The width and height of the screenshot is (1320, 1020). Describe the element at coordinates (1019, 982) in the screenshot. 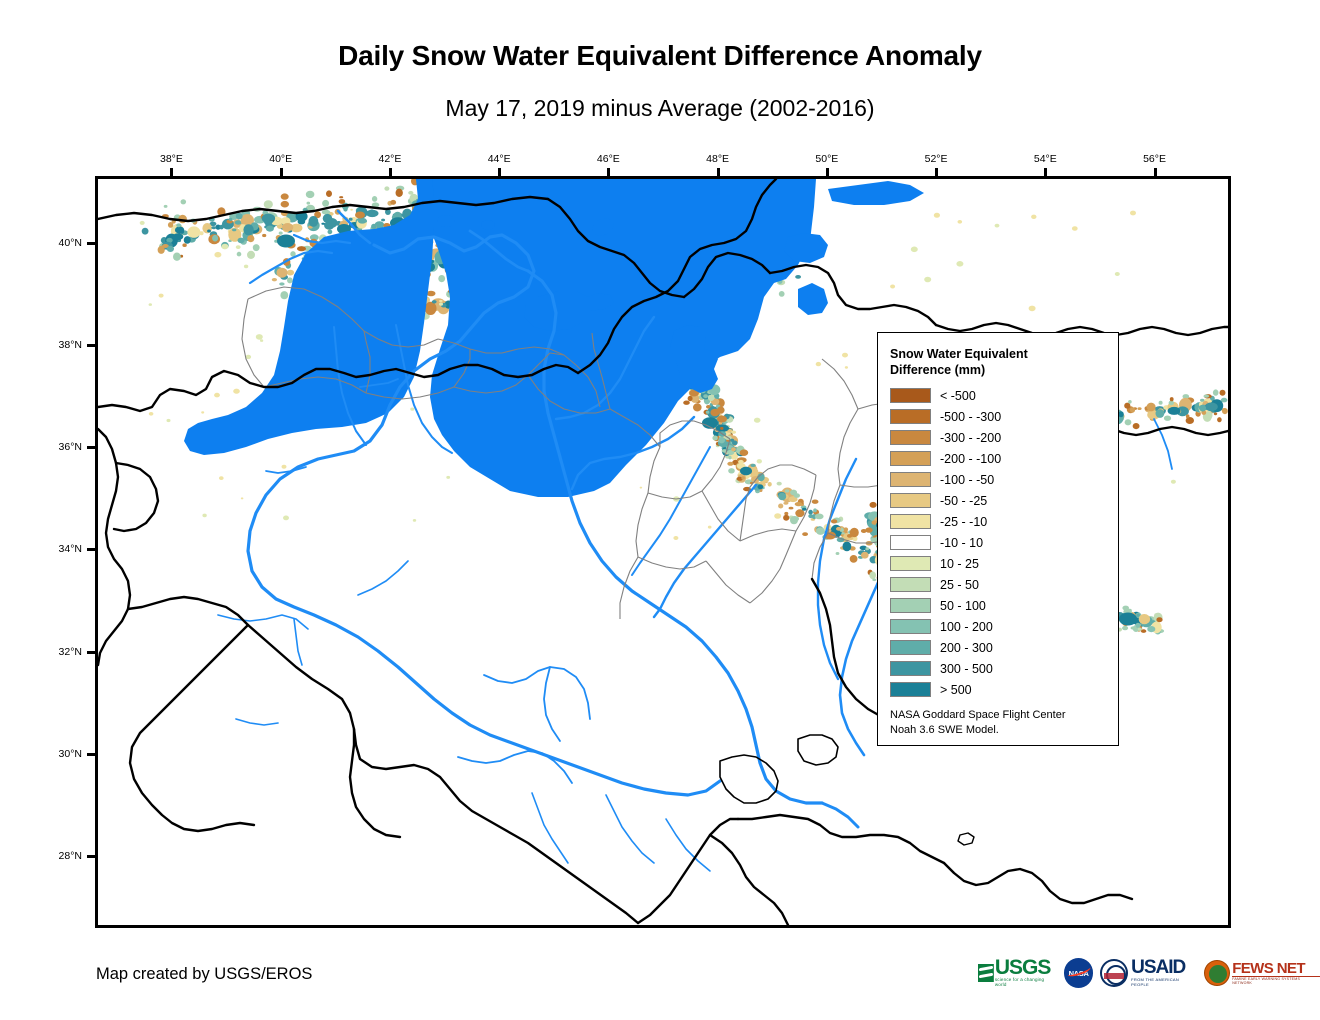

I see `usgs-tagline: science for a changing world` at that location.